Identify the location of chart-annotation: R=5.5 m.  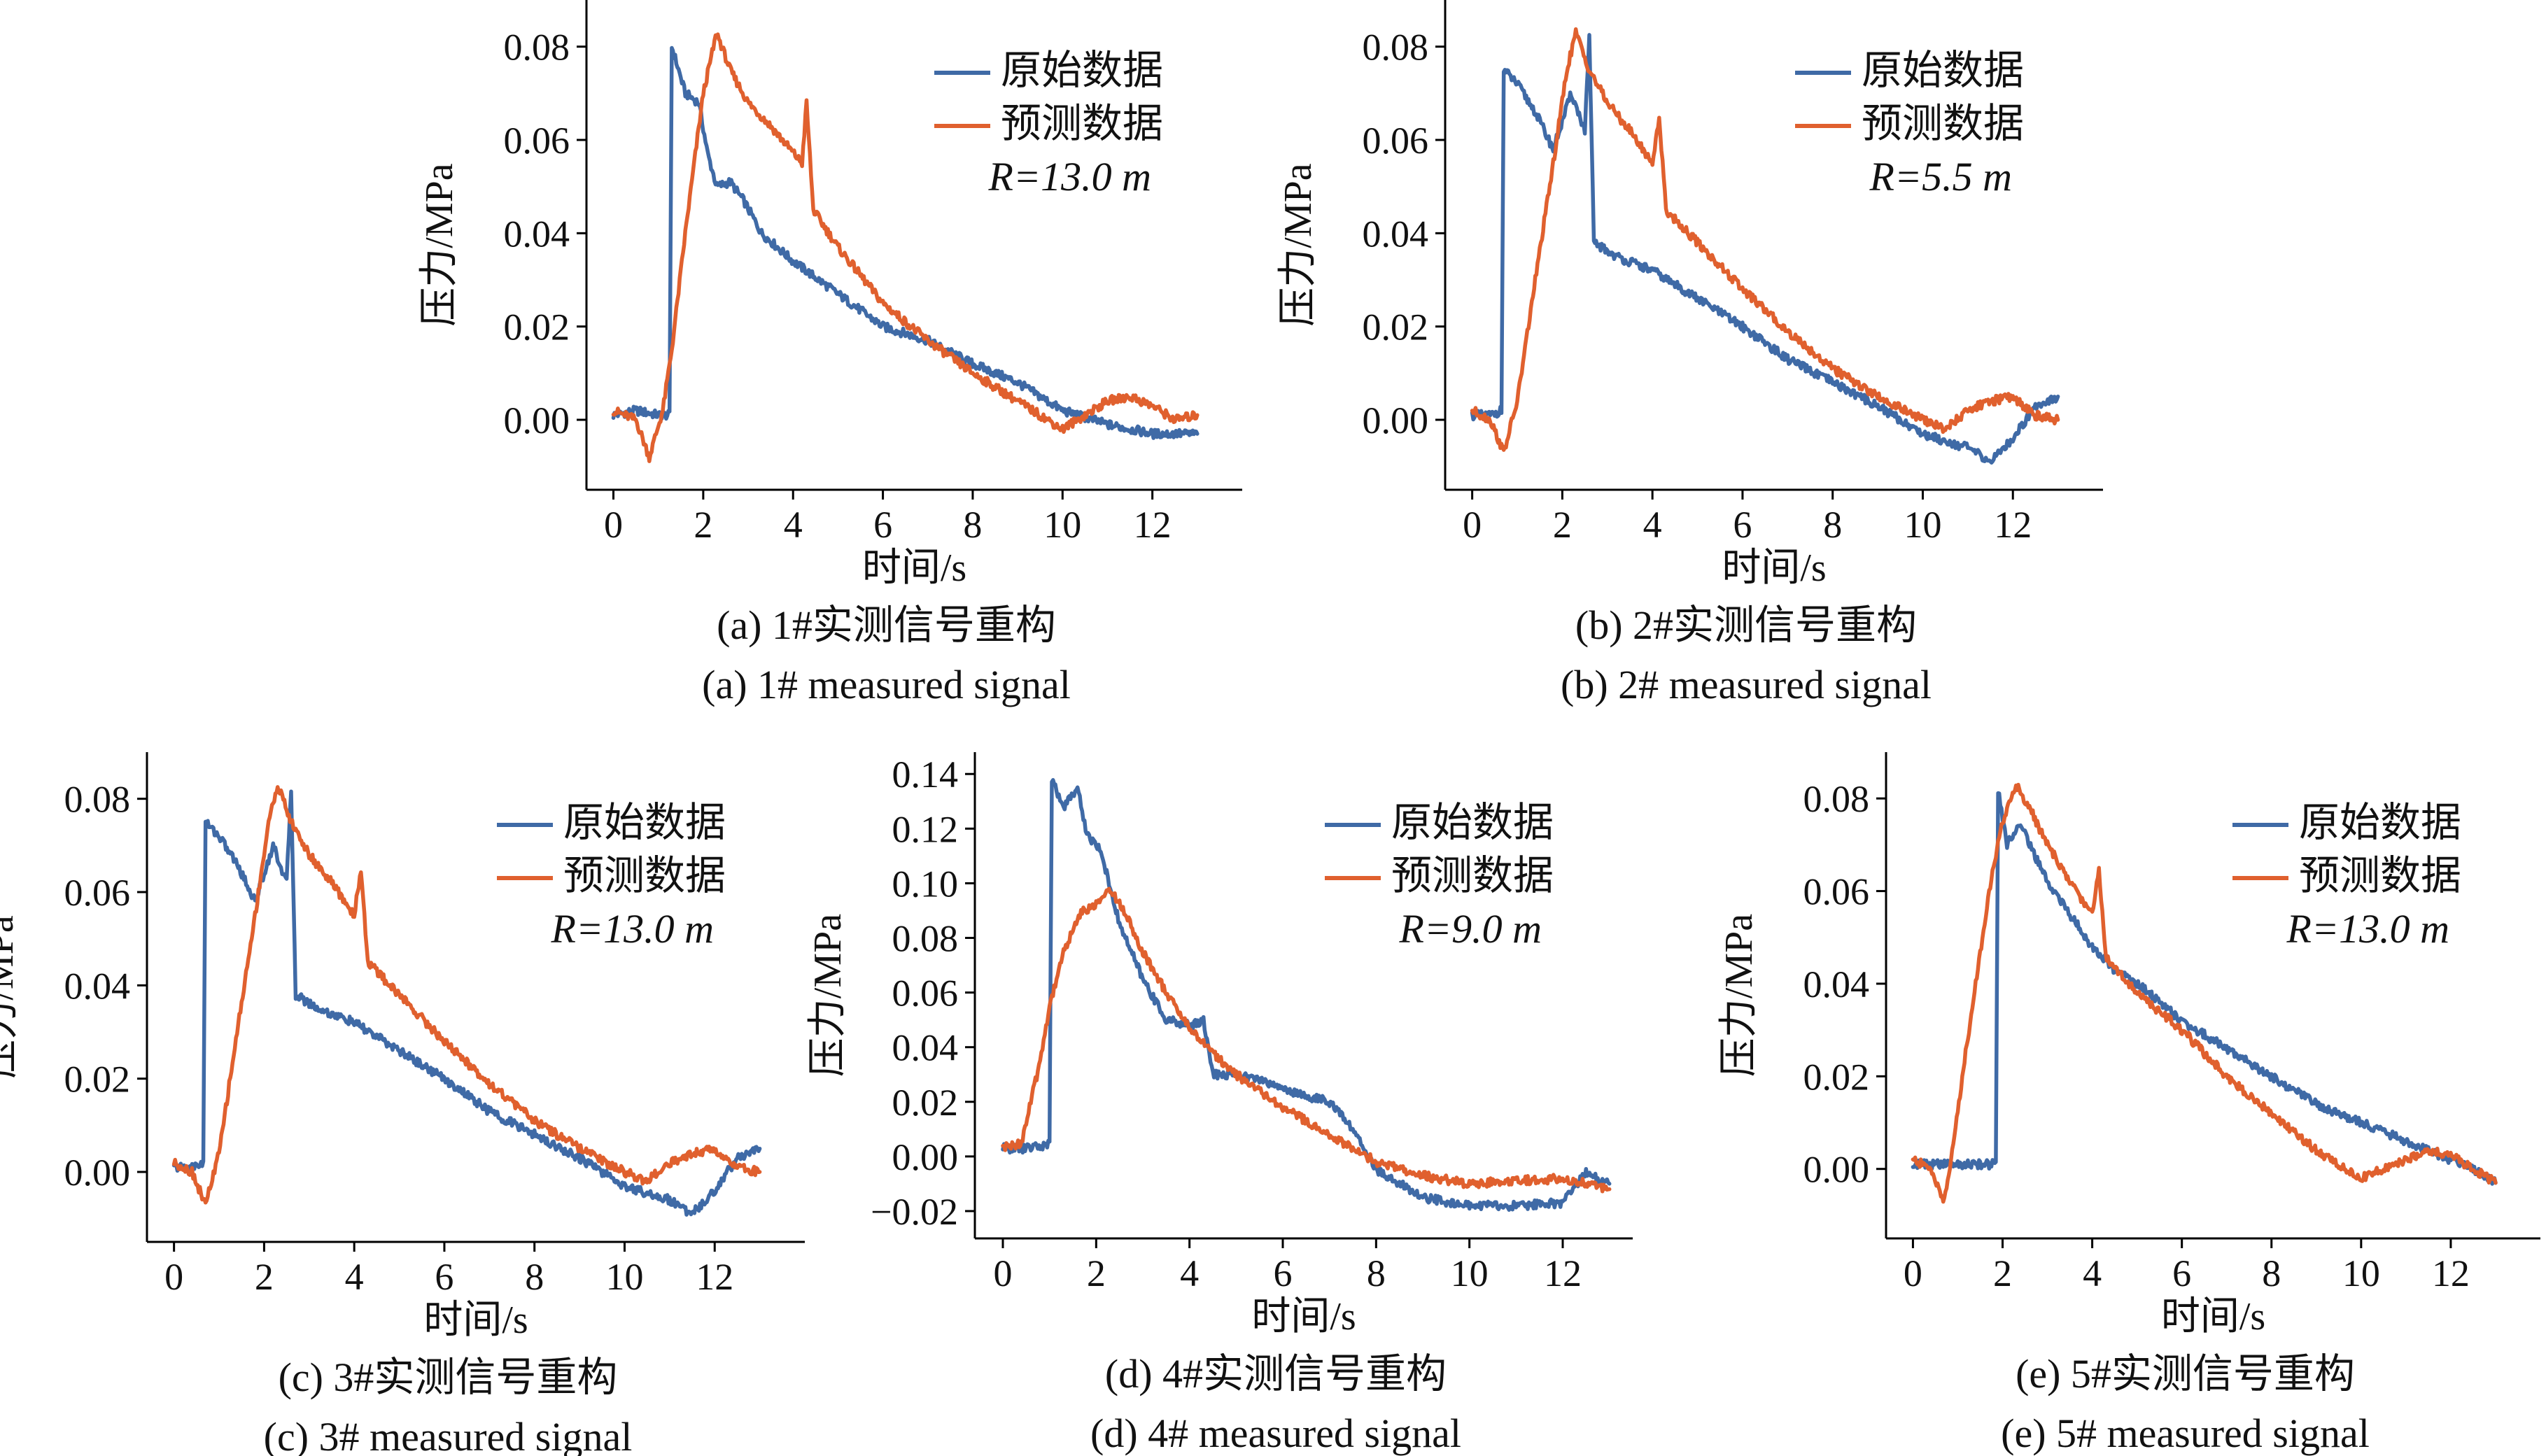
(1940, 176).